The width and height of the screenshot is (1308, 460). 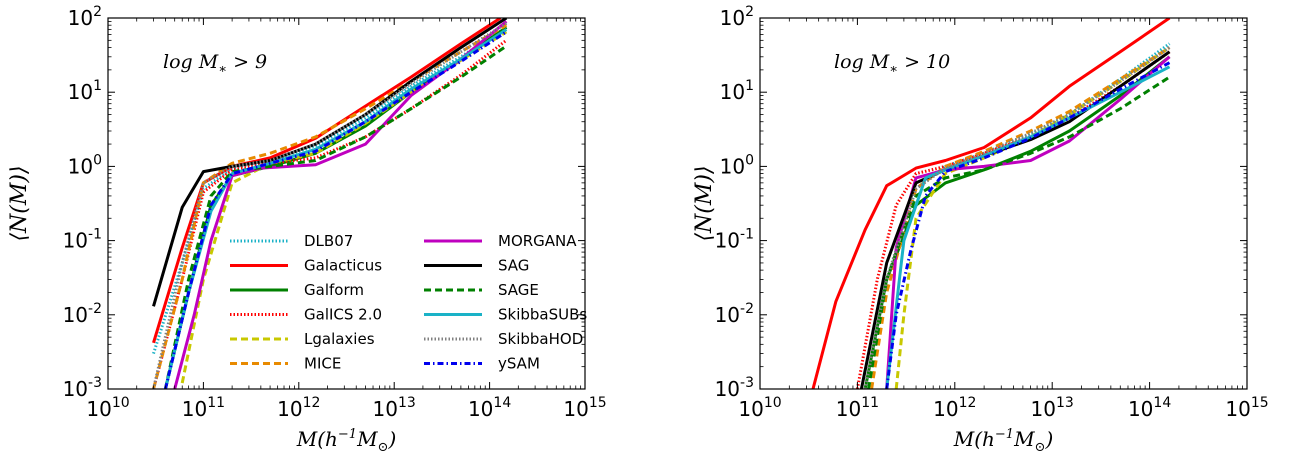 I want to click on legend-label: Galform, so click(x=334, y=290).